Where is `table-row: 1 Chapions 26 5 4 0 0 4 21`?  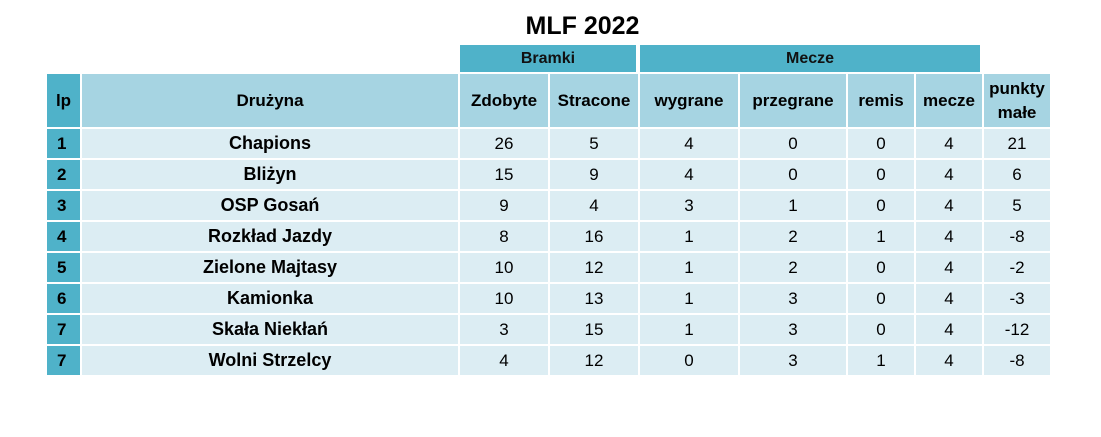
table-row: 1 Chapions 26 5 4 0 0 4 21 is located at coordinates (548, 144).